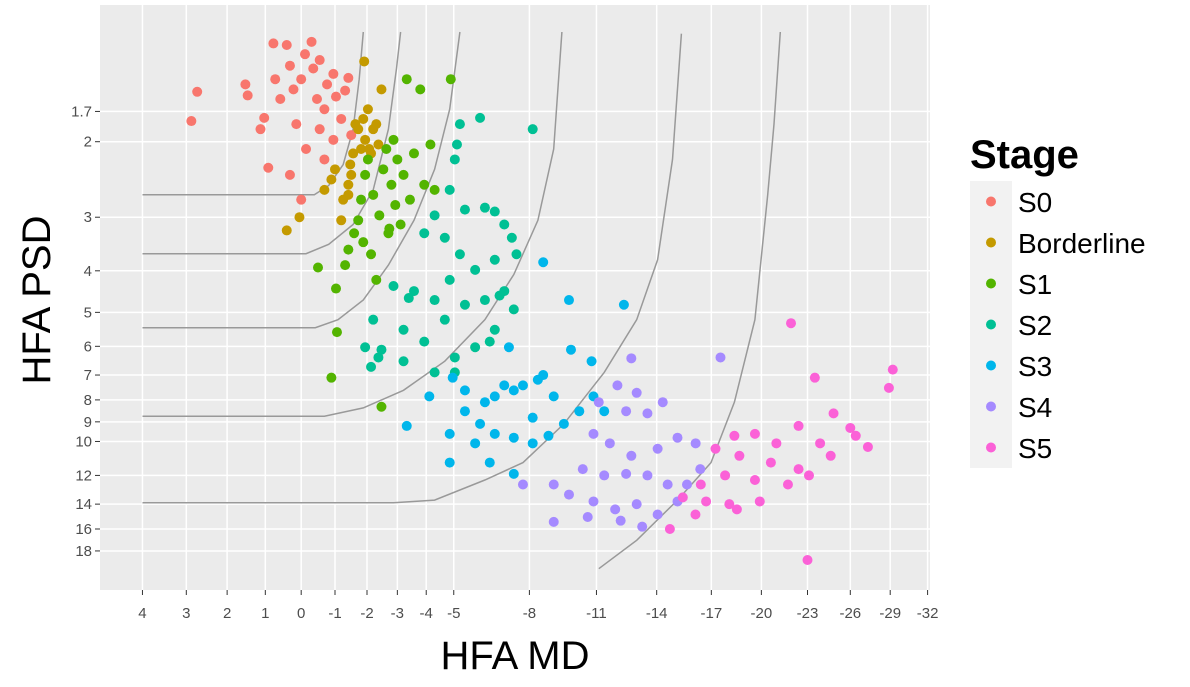 This screenshot has height=687, width=1190. Describe the element at coordinates (808, 613) in the screenshot. I see `x-tick-label: -23` at that location.